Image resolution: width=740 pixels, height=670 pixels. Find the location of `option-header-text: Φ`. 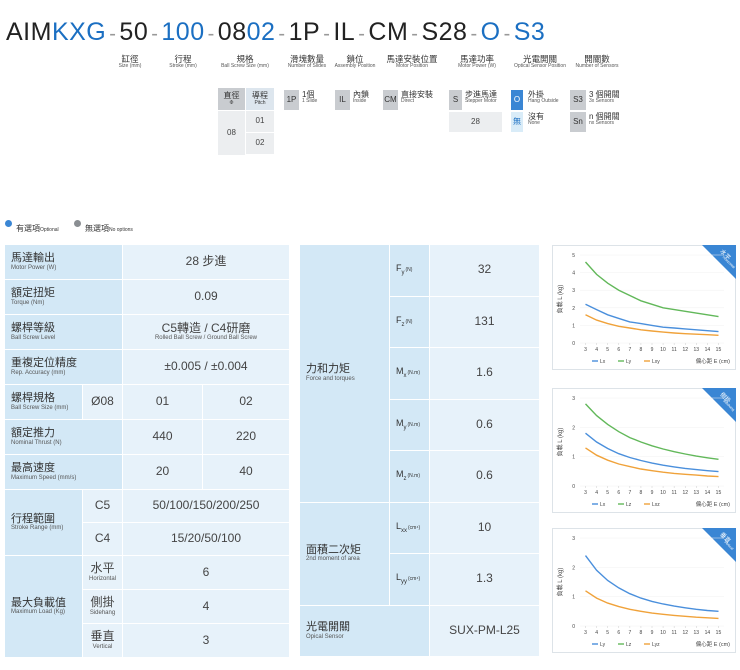

option-header-text: Φ is located at coordinates (231, 102).